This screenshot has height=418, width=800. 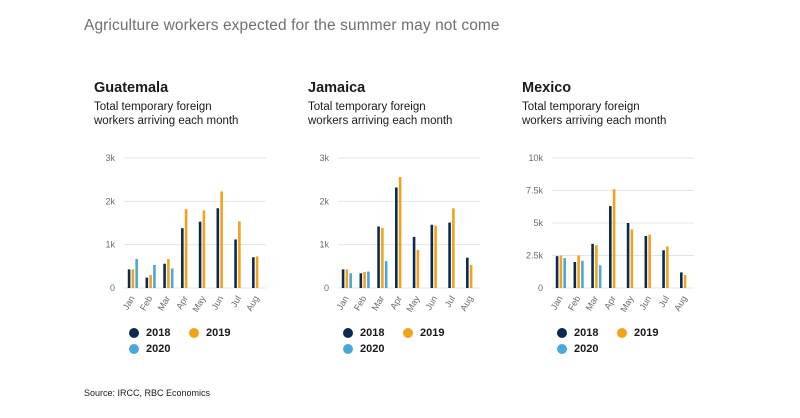 What do you see at coordinates (337, 88) in the screenshot?
I see `chart-title: Jamaica` at bounding box center [337, 88].